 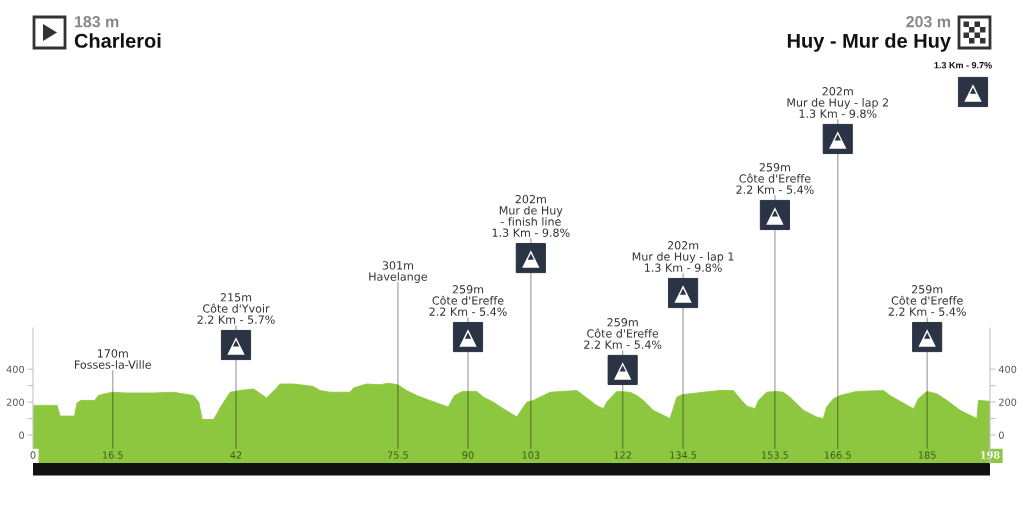 I want to click on x-tick-label: 75.5, so click(x=397, y=455).